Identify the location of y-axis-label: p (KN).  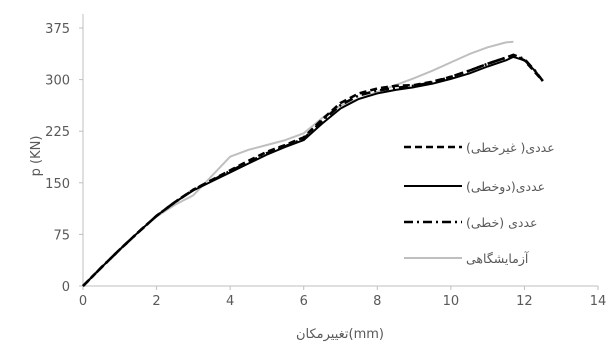
(36, 156).